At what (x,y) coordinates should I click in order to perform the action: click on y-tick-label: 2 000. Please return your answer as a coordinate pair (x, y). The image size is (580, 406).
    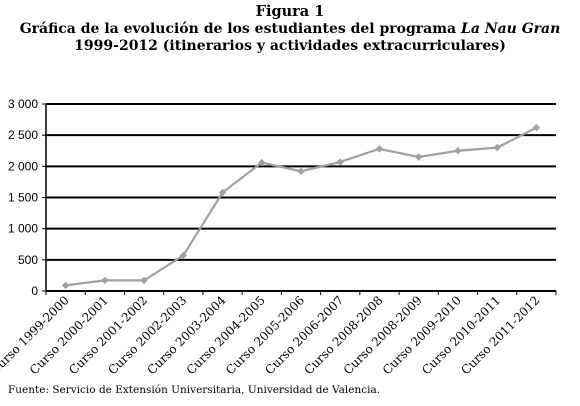
    Looking at the image, I should click on (23, 166).